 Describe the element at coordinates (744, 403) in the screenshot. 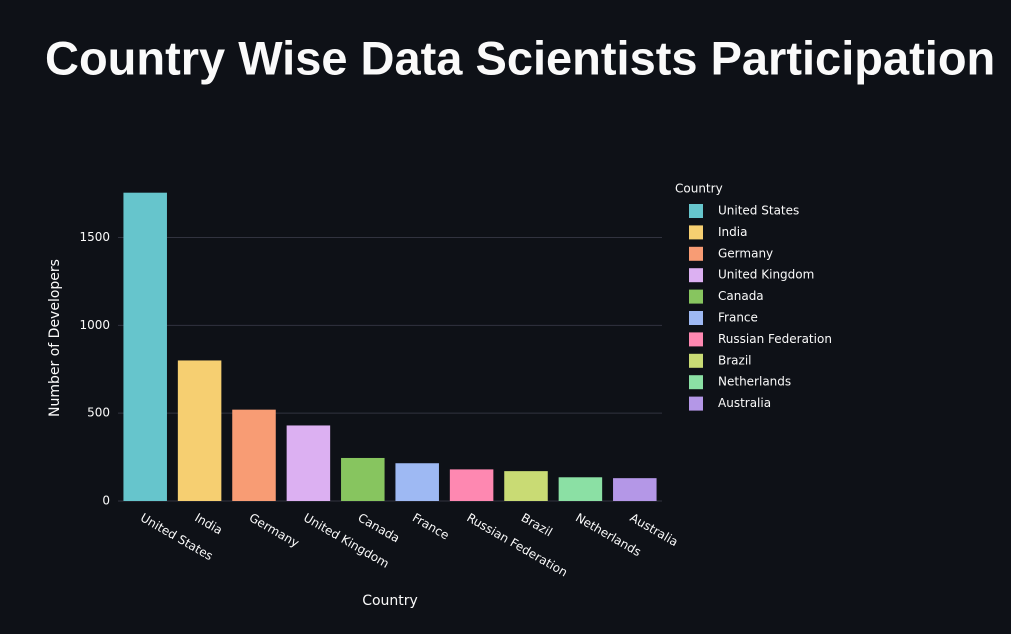

I see `legend-label: Australia` at that location.